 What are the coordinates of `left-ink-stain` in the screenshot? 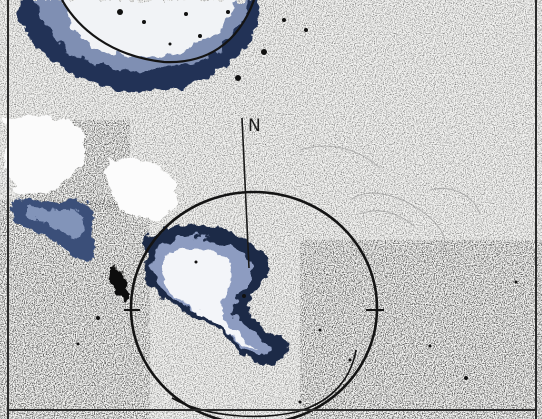 It's located at (52, 230).